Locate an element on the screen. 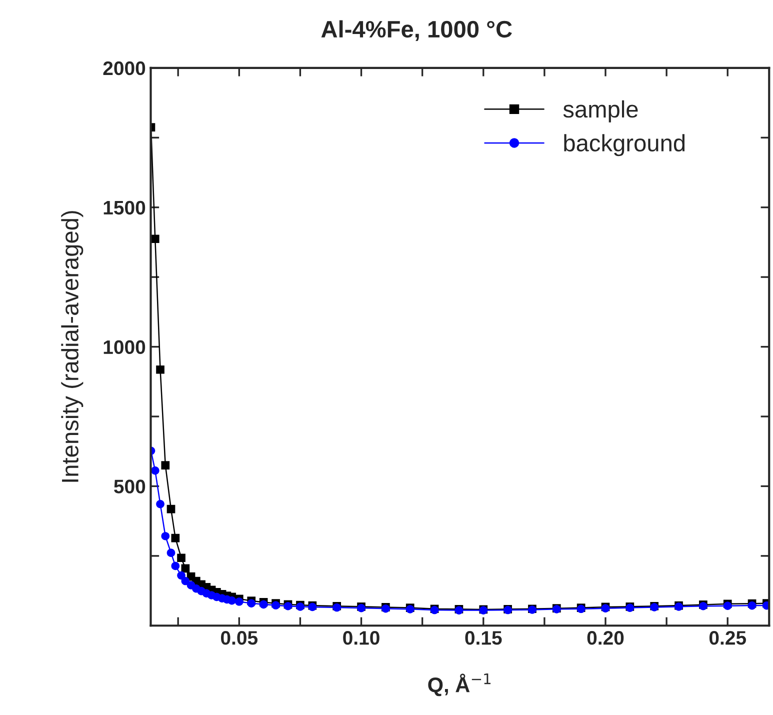  x-tick-label: 0.20 is located at coordinates (605, 638).